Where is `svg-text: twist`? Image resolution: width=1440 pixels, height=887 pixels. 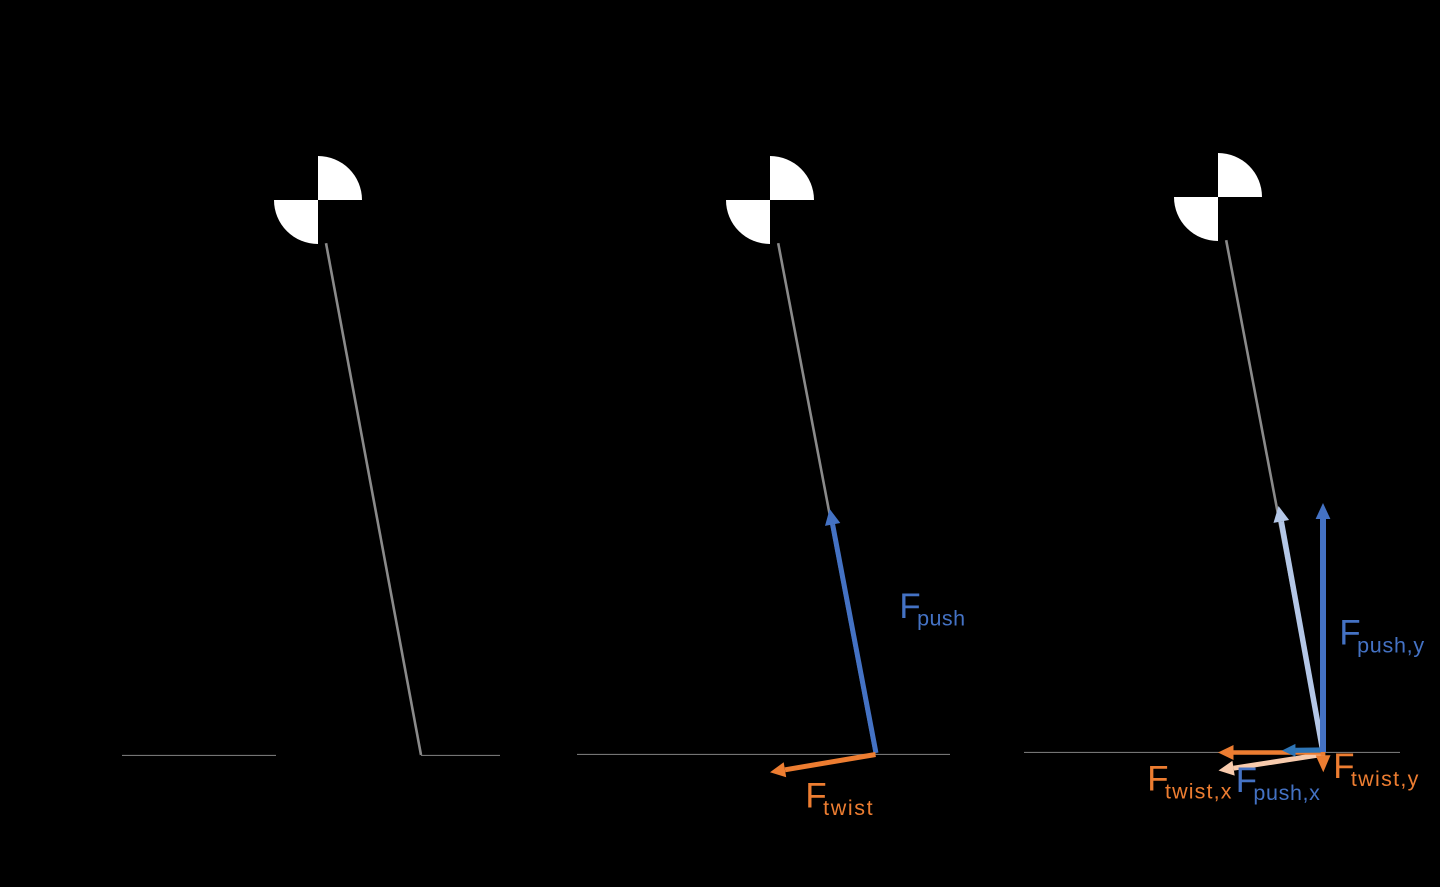
svg-text: twist is located at coordinates (848, 808).